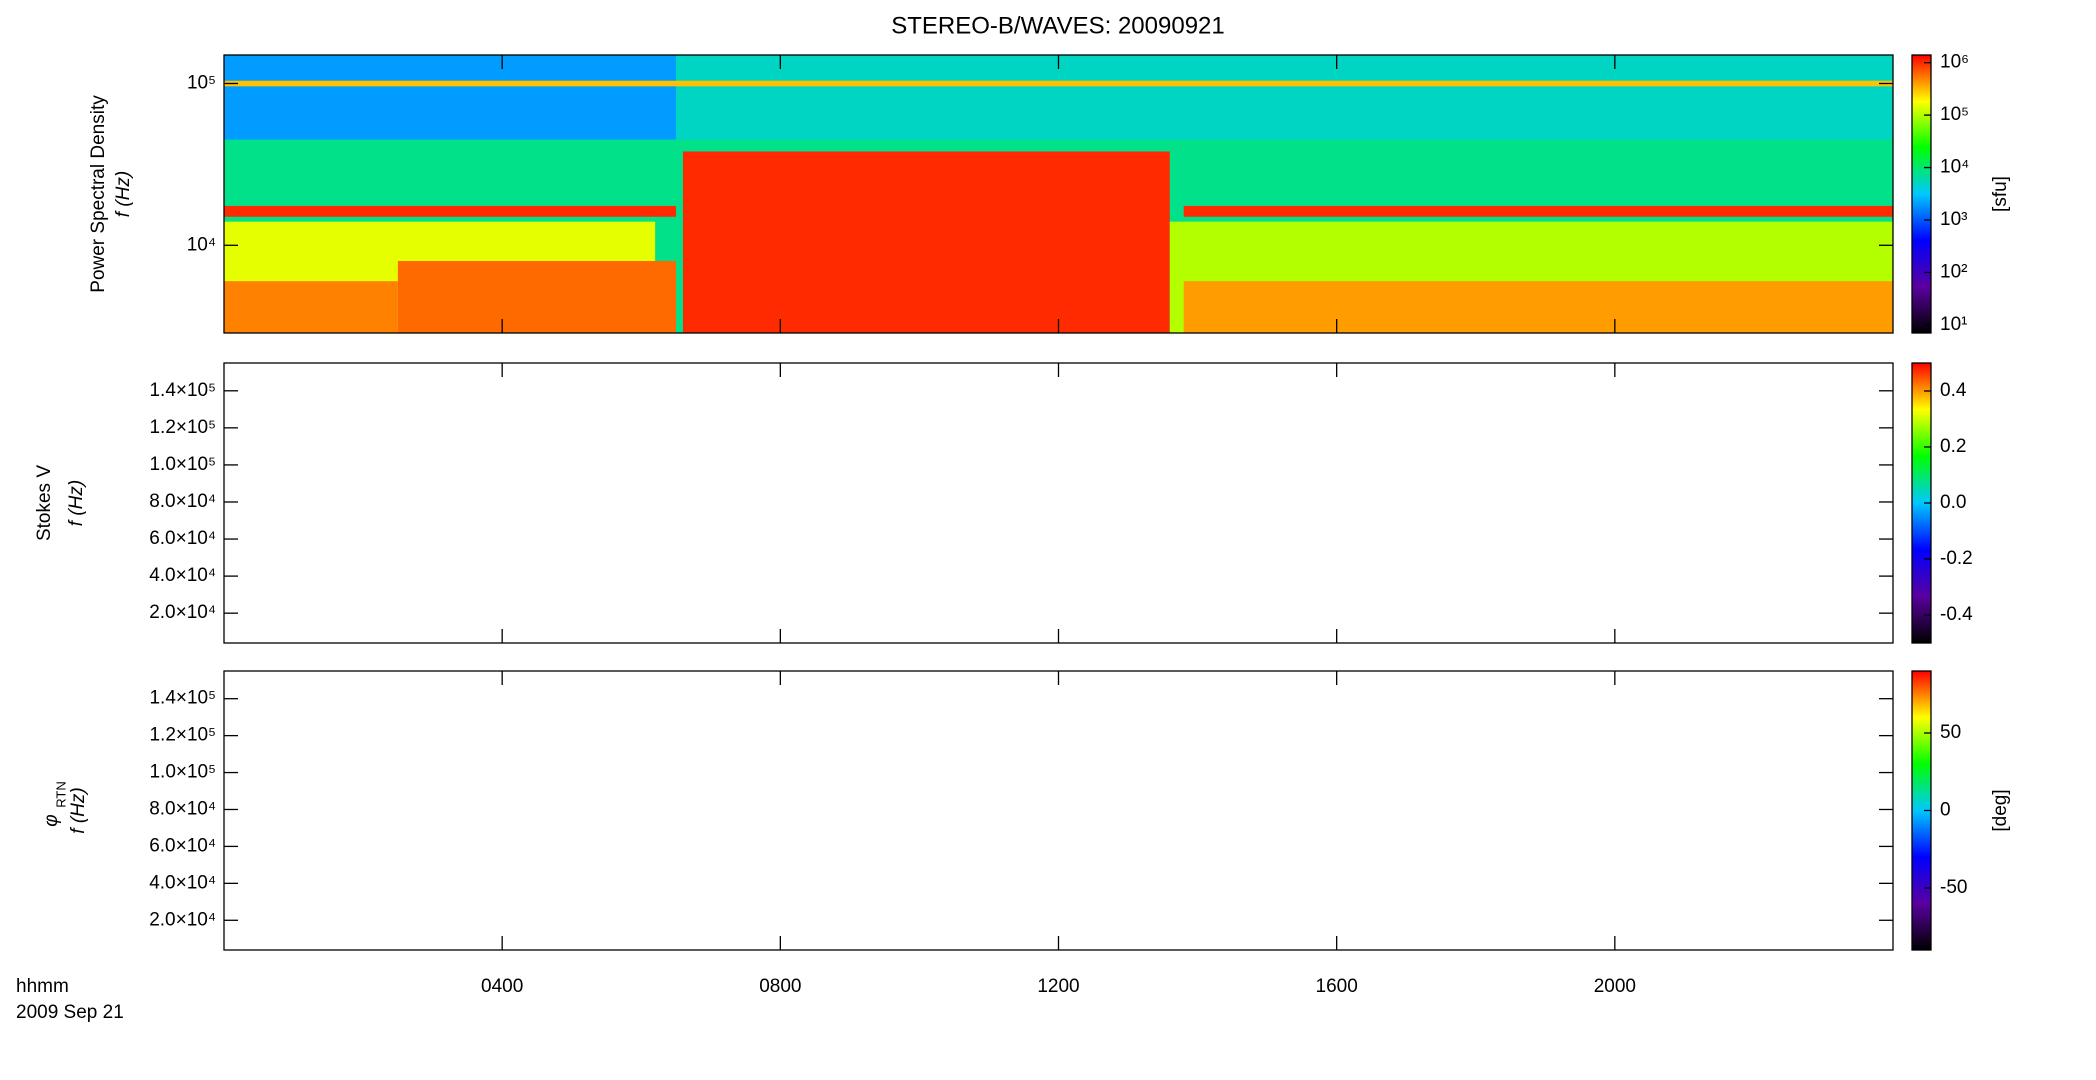 Image resolution: width=2096 pixels, height=1080 pixels. I want to click on x-tick-label: 0400, so click(502, 986).